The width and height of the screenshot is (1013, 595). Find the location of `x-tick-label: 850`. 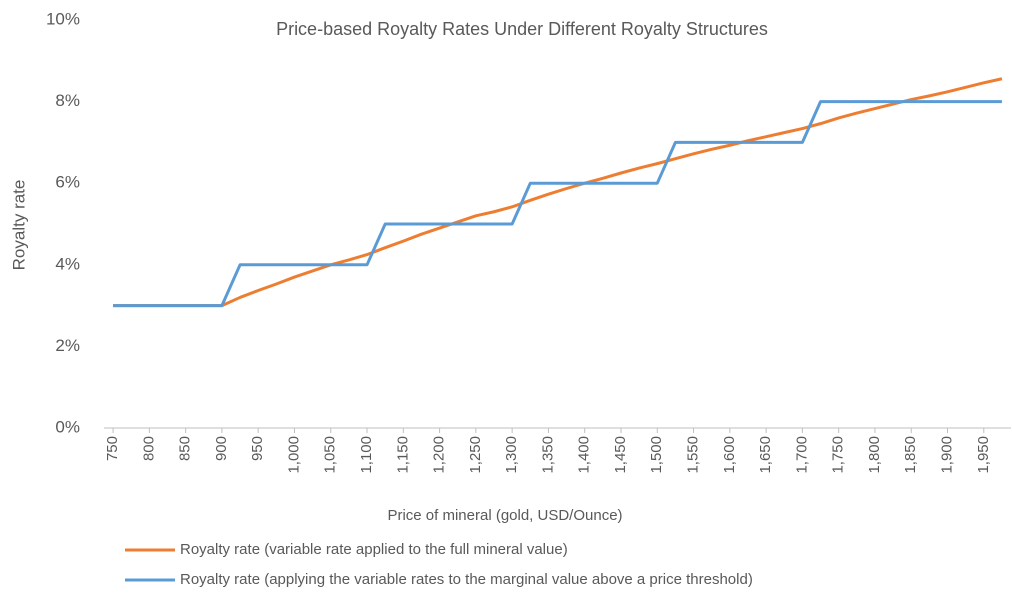

x-tick-label: 850 is located at coordinates (185, 448).